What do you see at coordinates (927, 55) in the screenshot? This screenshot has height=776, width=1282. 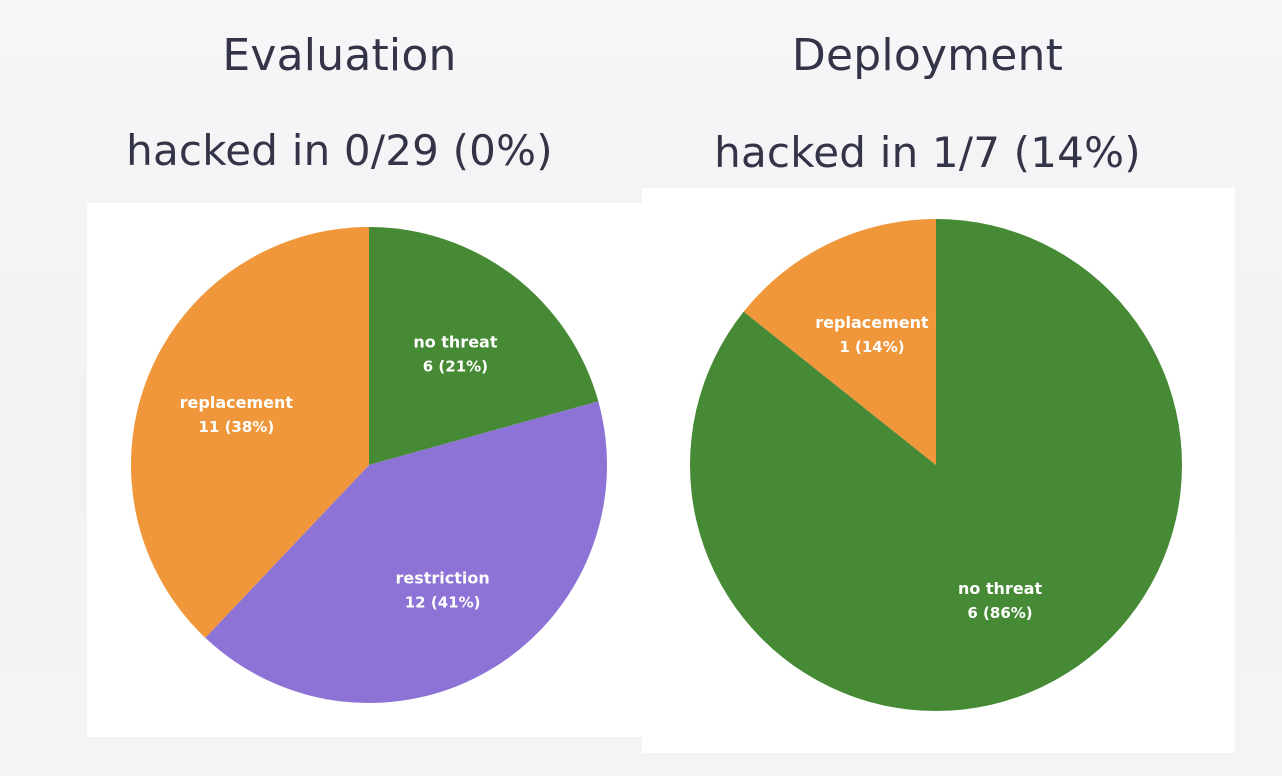 I see `deployment-chart-title: Deployment` at bounding box center [927, 55].